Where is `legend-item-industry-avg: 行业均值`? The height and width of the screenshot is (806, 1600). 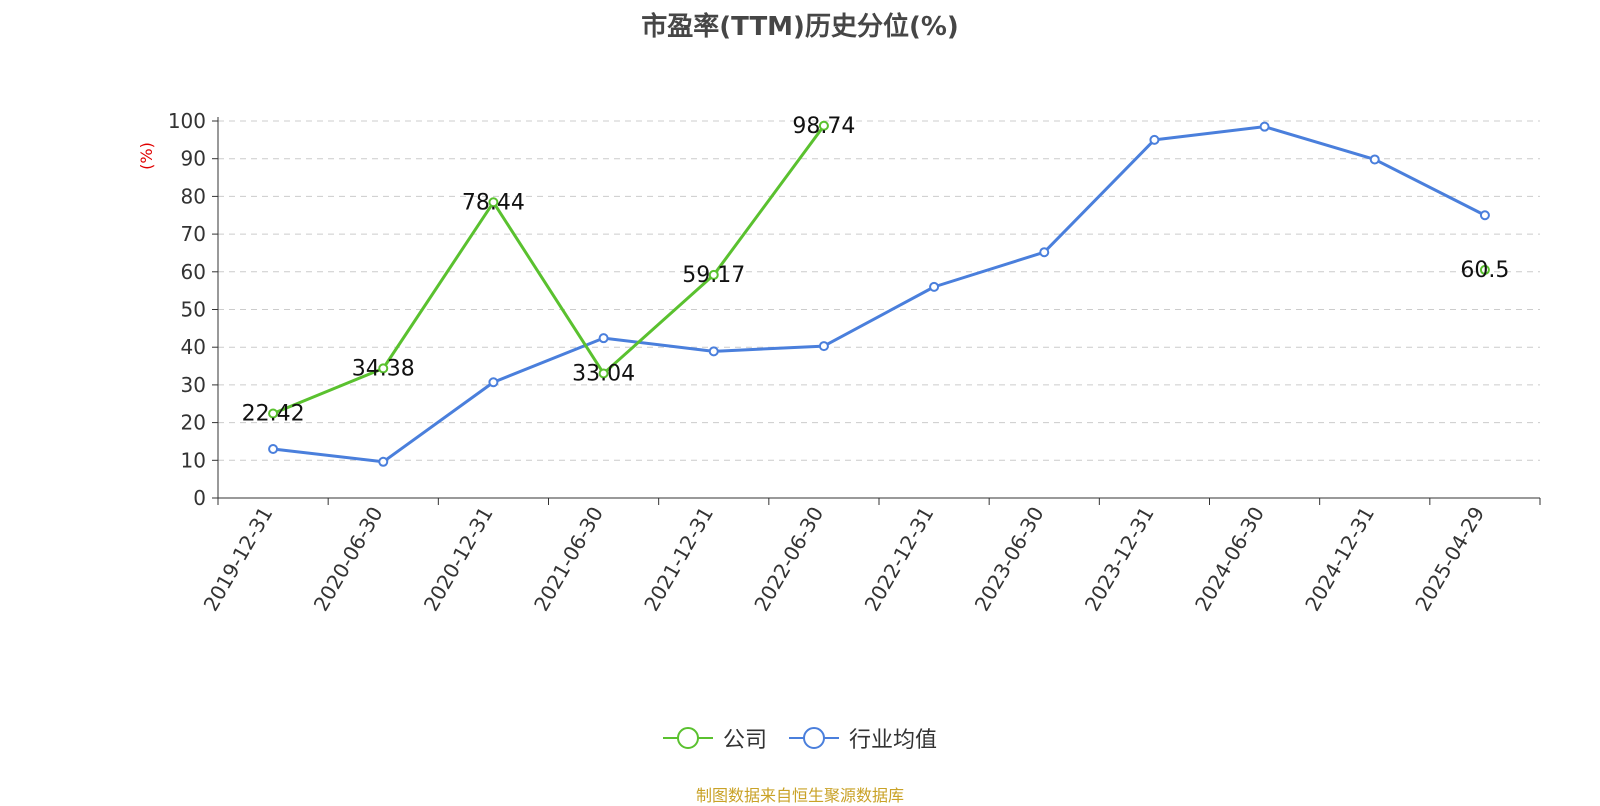 legend-item-industry-avg: 行业均值 is located at coordinates (863, 738).